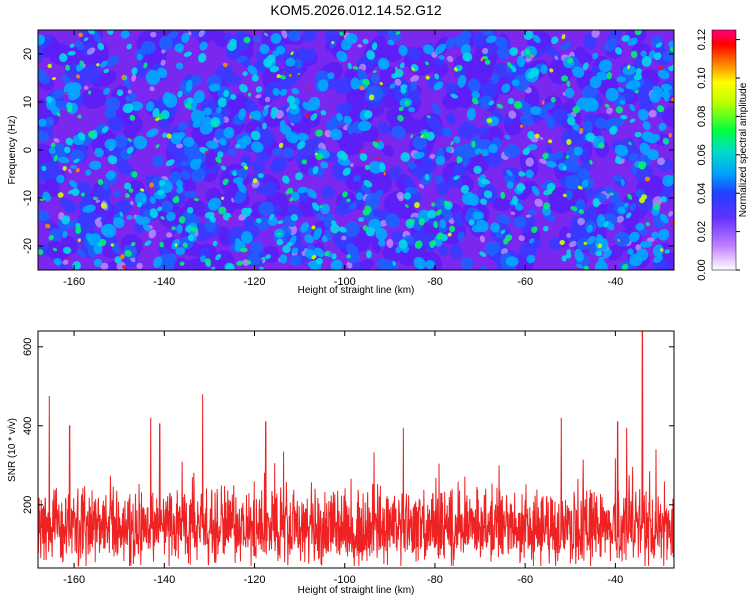 This screenshot has height=600, width=750. I want to click on y-tick-label: 20, so click(28, 54).